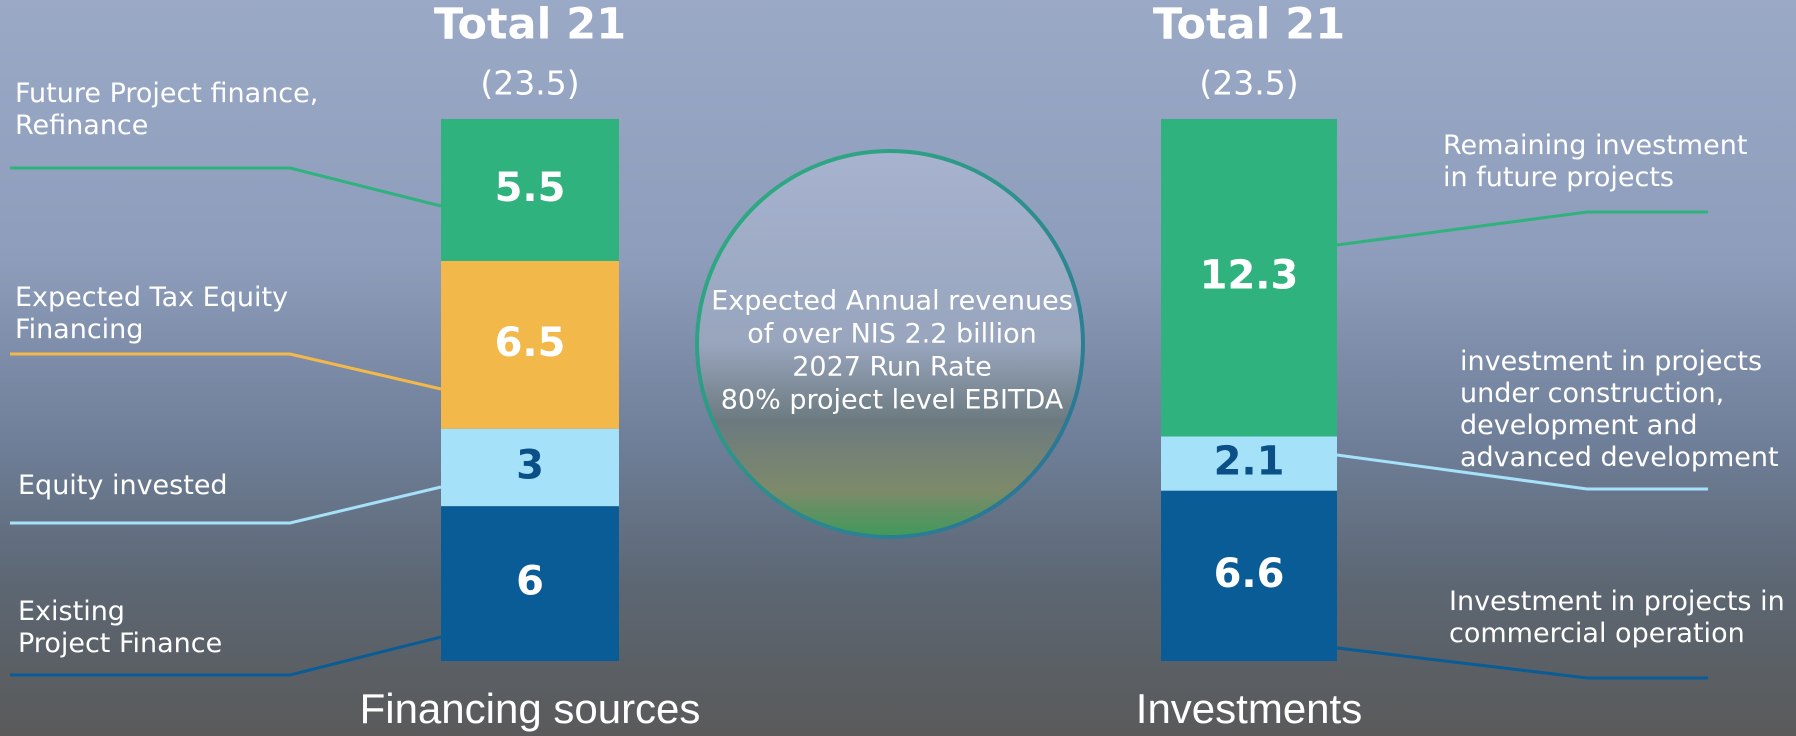  I want to click on center-text: of over NIS 2.2 billion, so click(892, 334).